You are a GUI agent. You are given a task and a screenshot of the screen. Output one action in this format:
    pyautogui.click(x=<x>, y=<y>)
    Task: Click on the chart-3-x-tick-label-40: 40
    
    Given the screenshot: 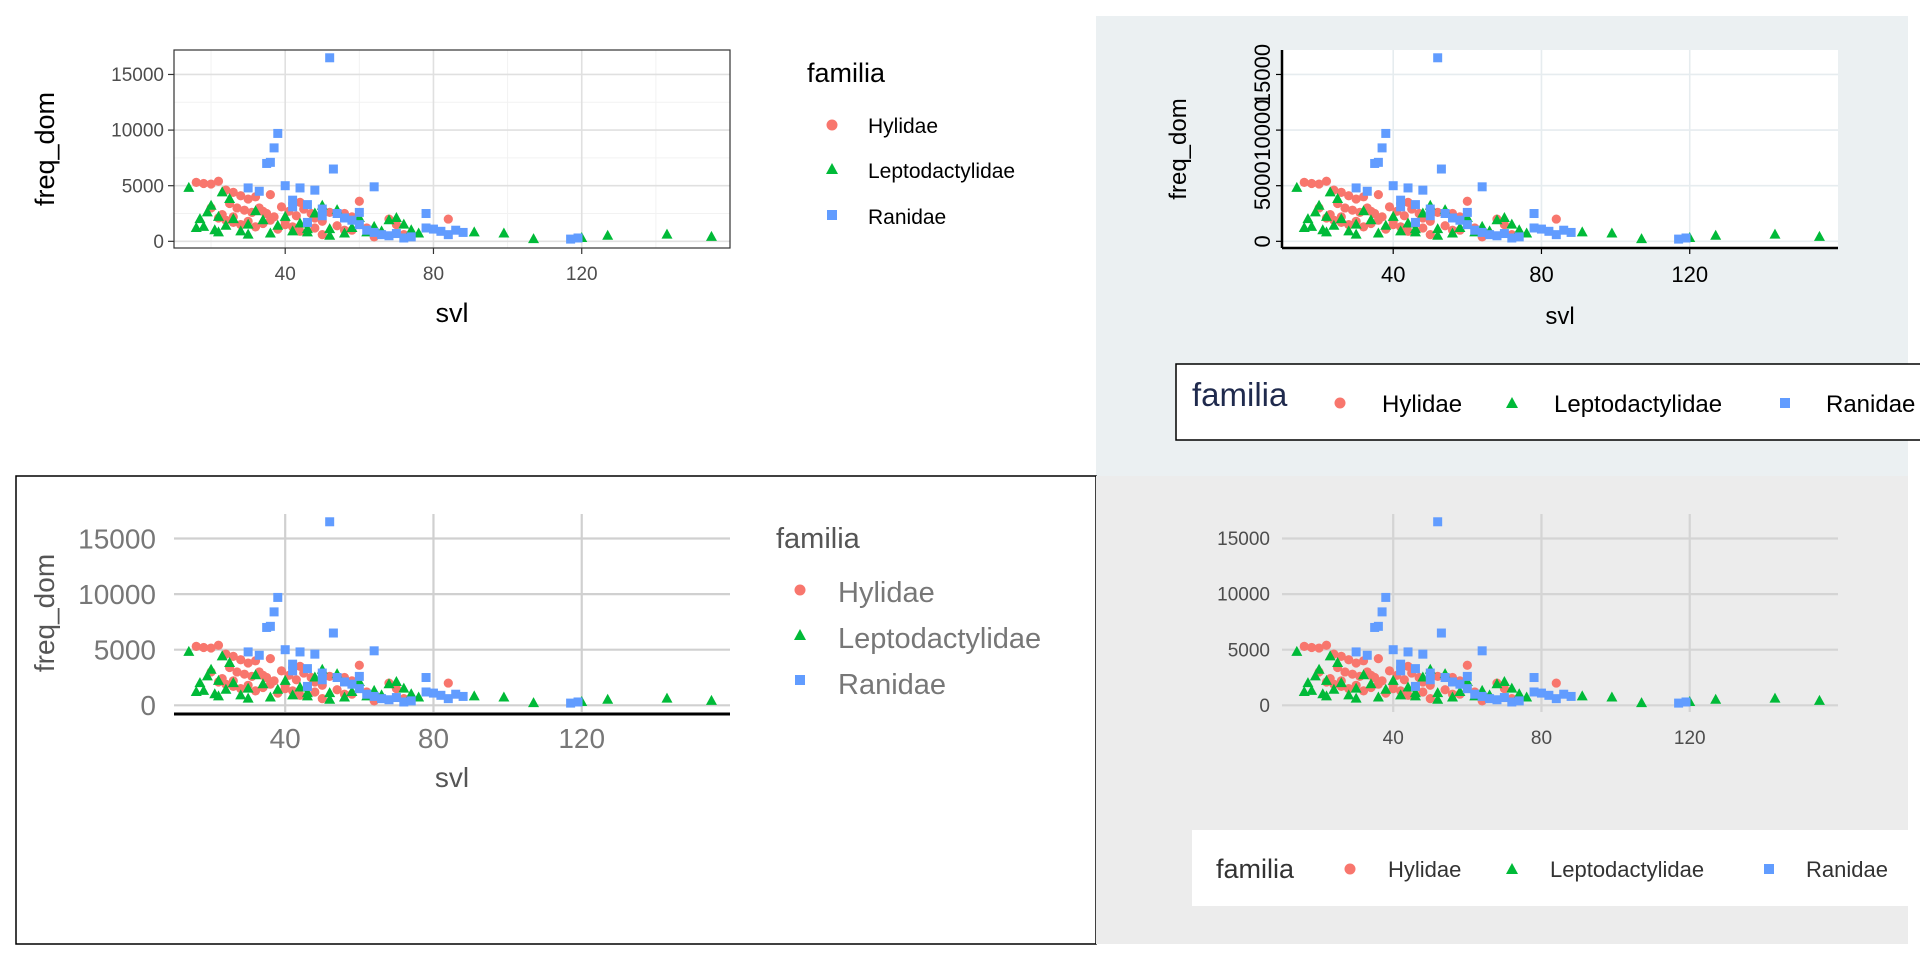 What is the action you would take?
    pyautogui.click(x=285, y=738)
    